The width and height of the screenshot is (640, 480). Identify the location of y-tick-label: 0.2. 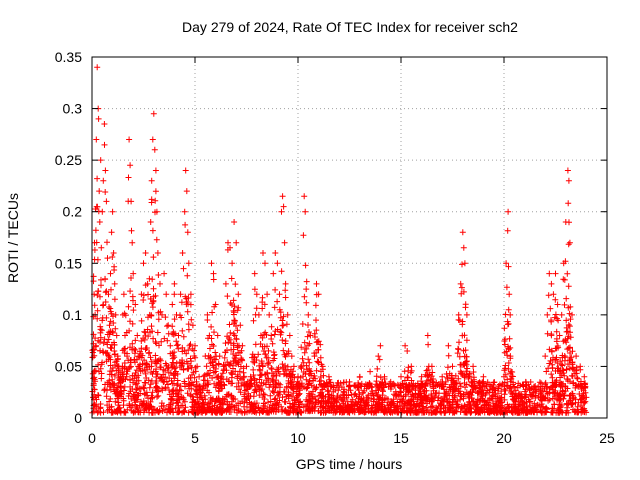
(73, 212).